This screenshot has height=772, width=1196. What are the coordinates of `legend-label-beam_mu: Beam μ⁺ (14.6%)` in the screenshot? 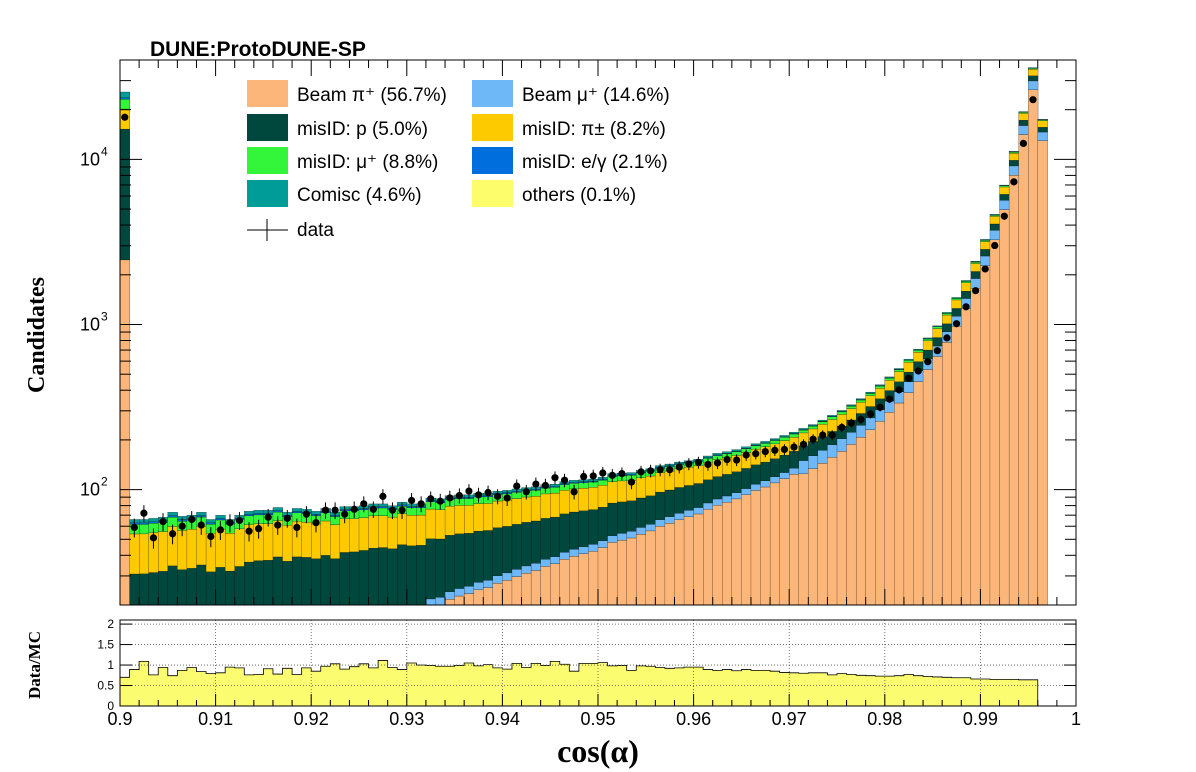 It's located at (596, 95).